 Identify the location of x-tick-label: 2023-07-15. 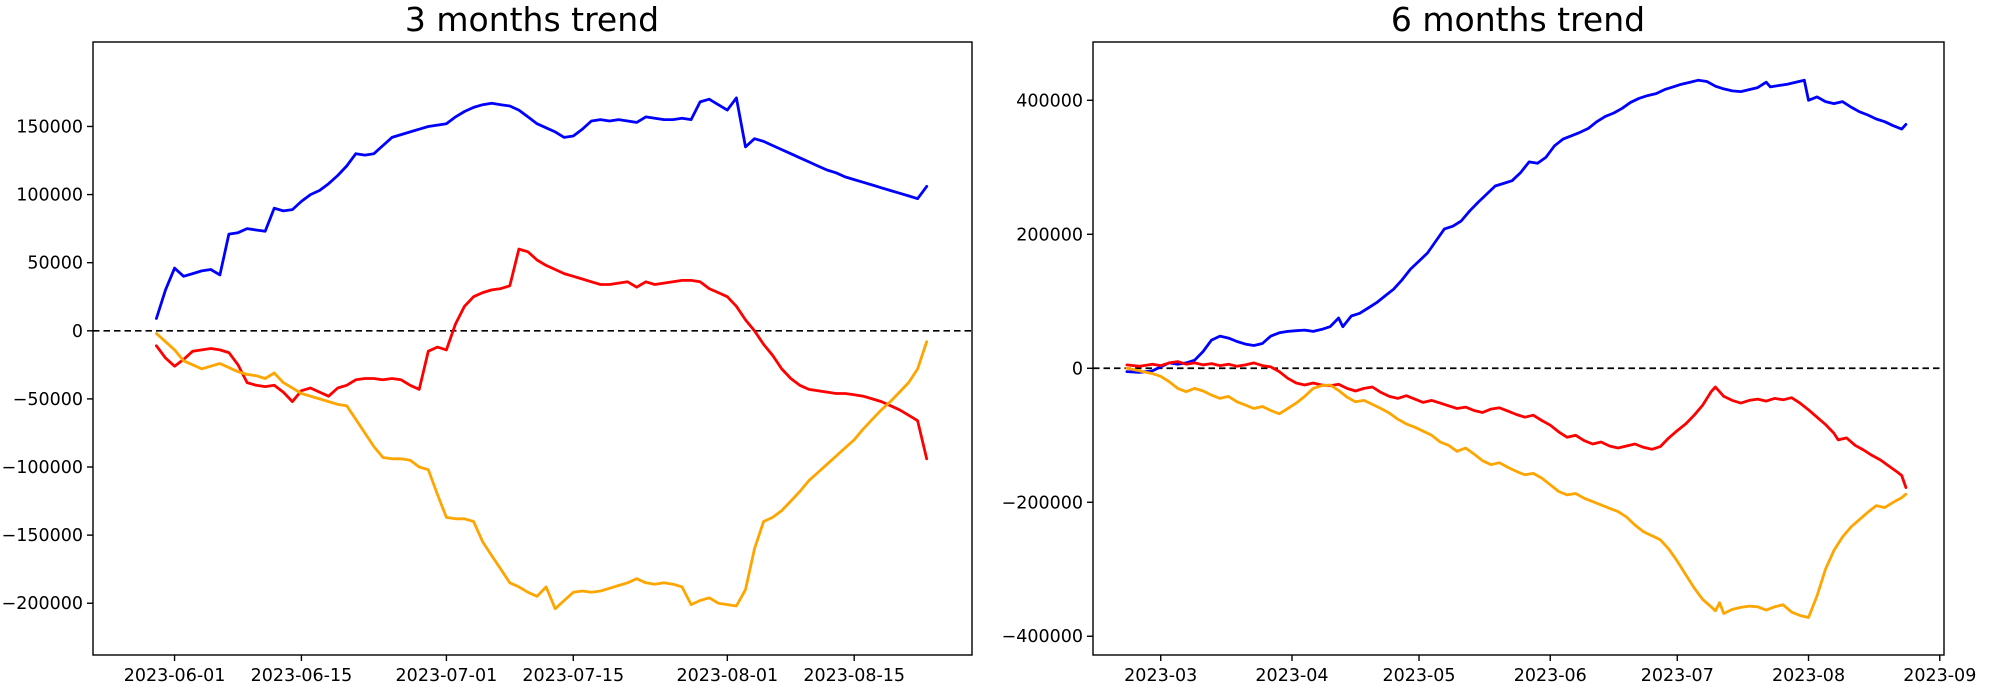
(573, 676).